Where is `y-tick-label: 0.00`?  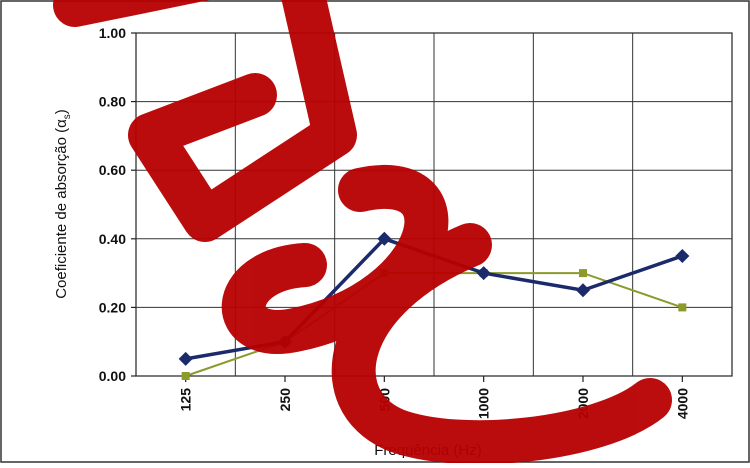
y-tick-label: 0.00 is located at coordinates (112, 376).